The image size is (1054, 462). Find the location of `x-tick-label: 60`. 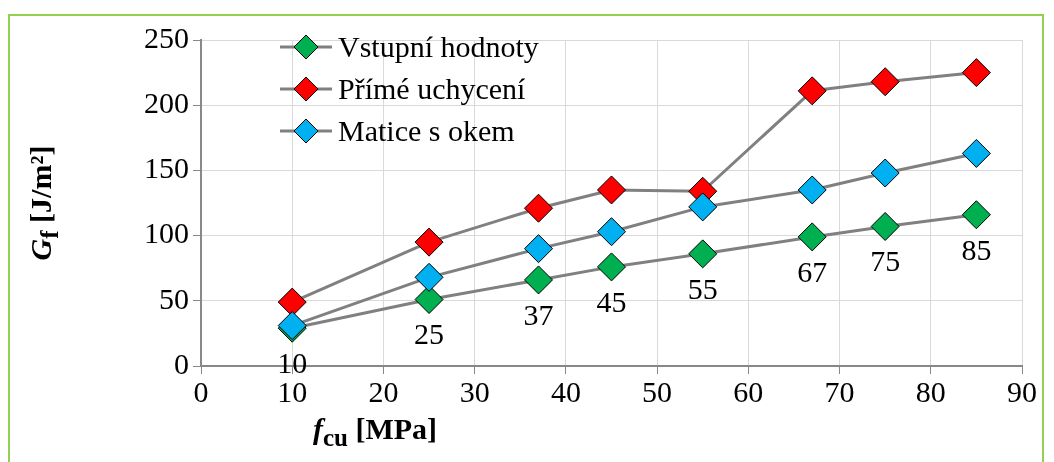

x-tick-label: 60 is located at coordinates (748, 391).